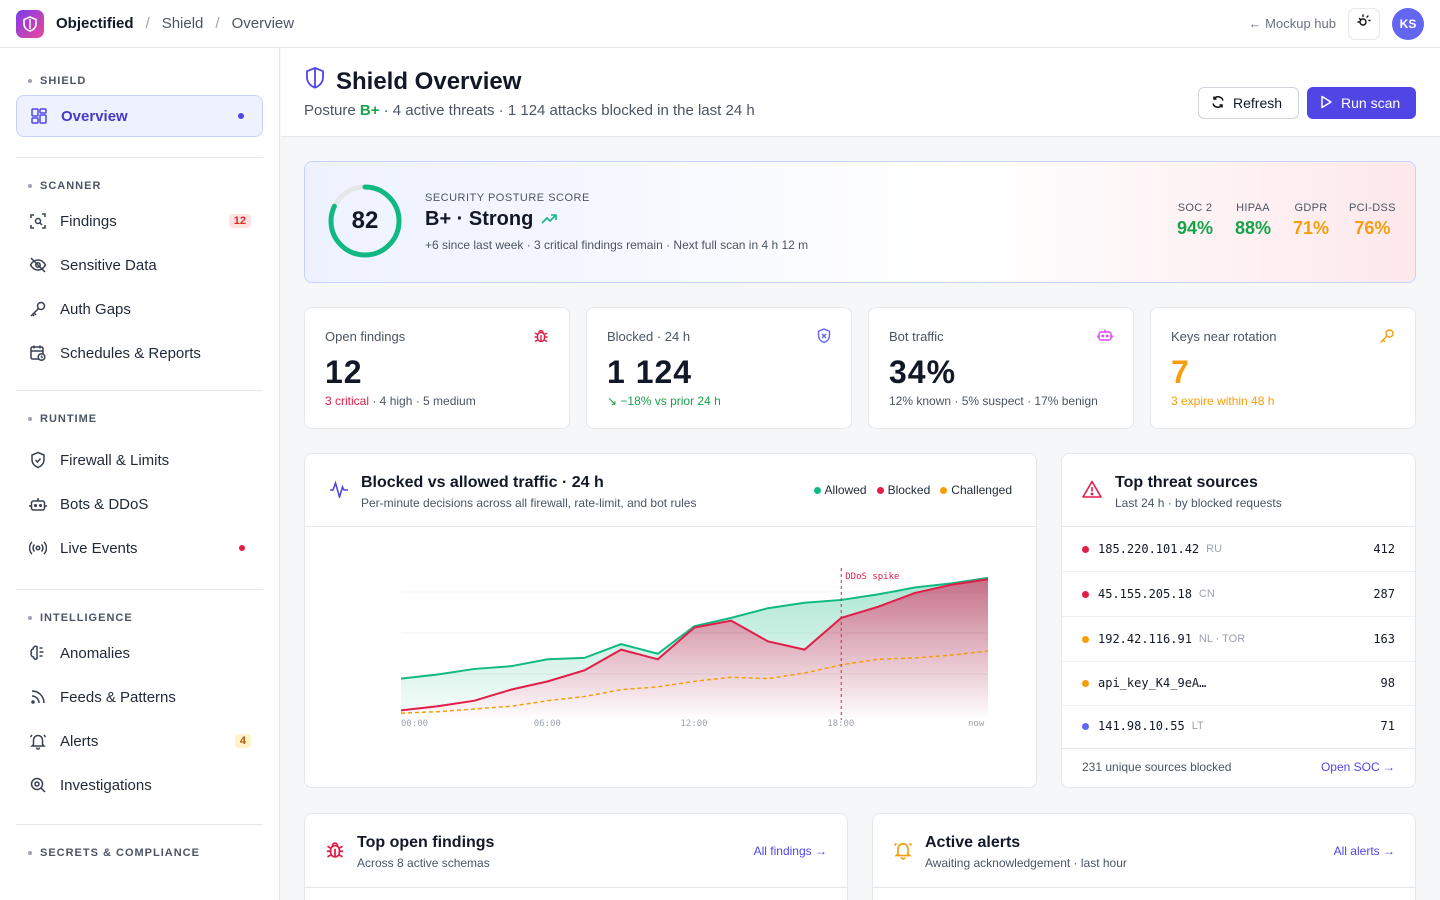  What do you see at coordinates (38, 265) in the screenshot?
I see `eye-off-icon` at bounding box center [38, 265].